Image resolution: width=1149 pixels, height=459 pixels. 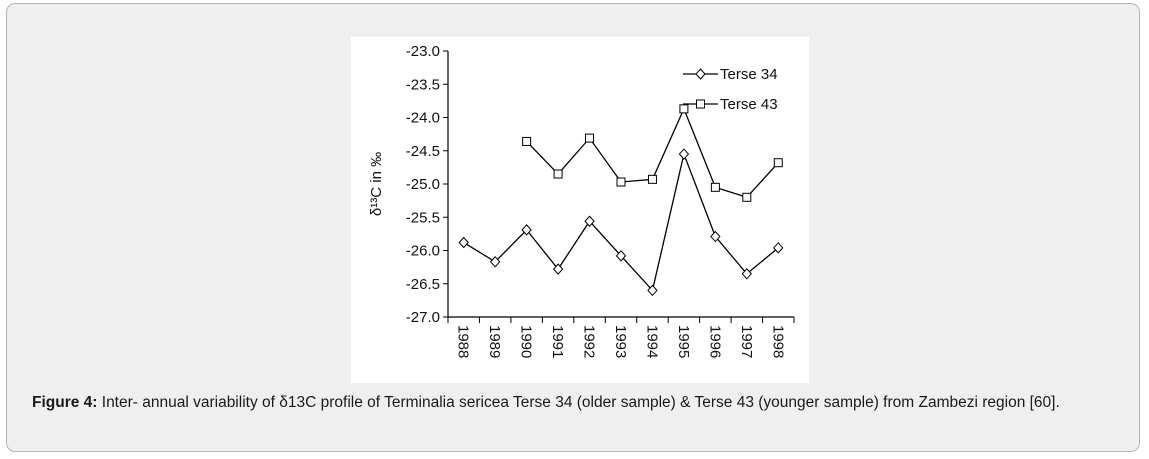 What do you see at coordinates (589, 341) in the screenshot?
I see `x-tick-label: 1992` at bounding box center [589, 341].